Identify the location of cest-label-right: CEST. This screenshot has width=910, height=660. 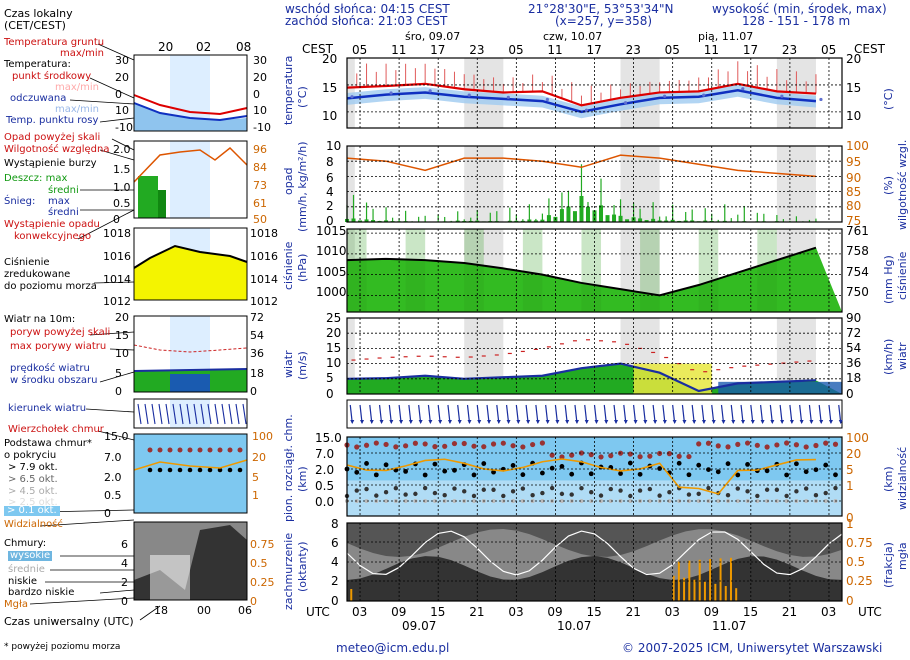
(869, 49).